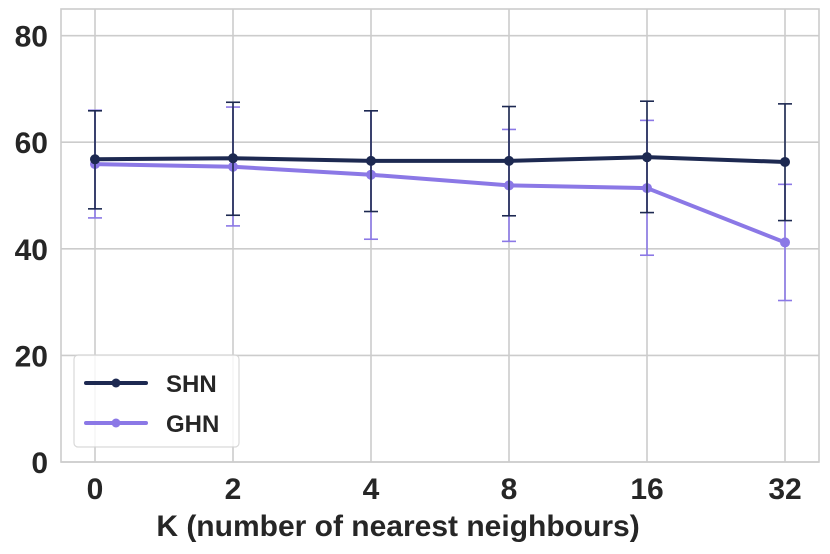 This screenshot has width=830, height=554. Describe the element at coordinates (646, 489) in the screenshot. I see `x-tick-label: 16` at that location.